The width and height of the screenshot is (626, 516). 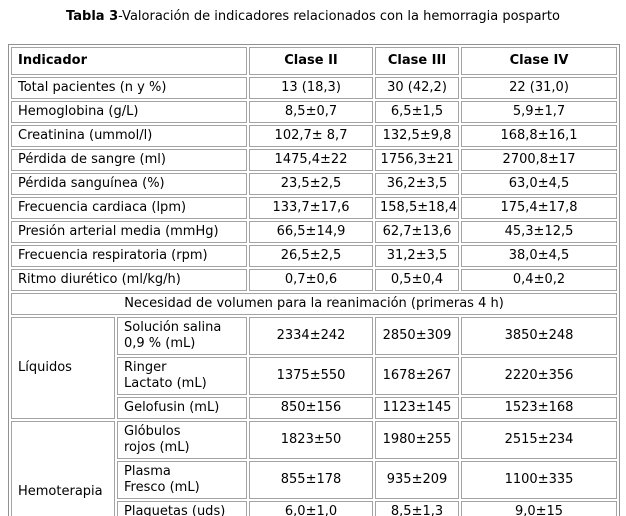 I want to click on value-cell: 1123±145, so click(x=417, y=408).